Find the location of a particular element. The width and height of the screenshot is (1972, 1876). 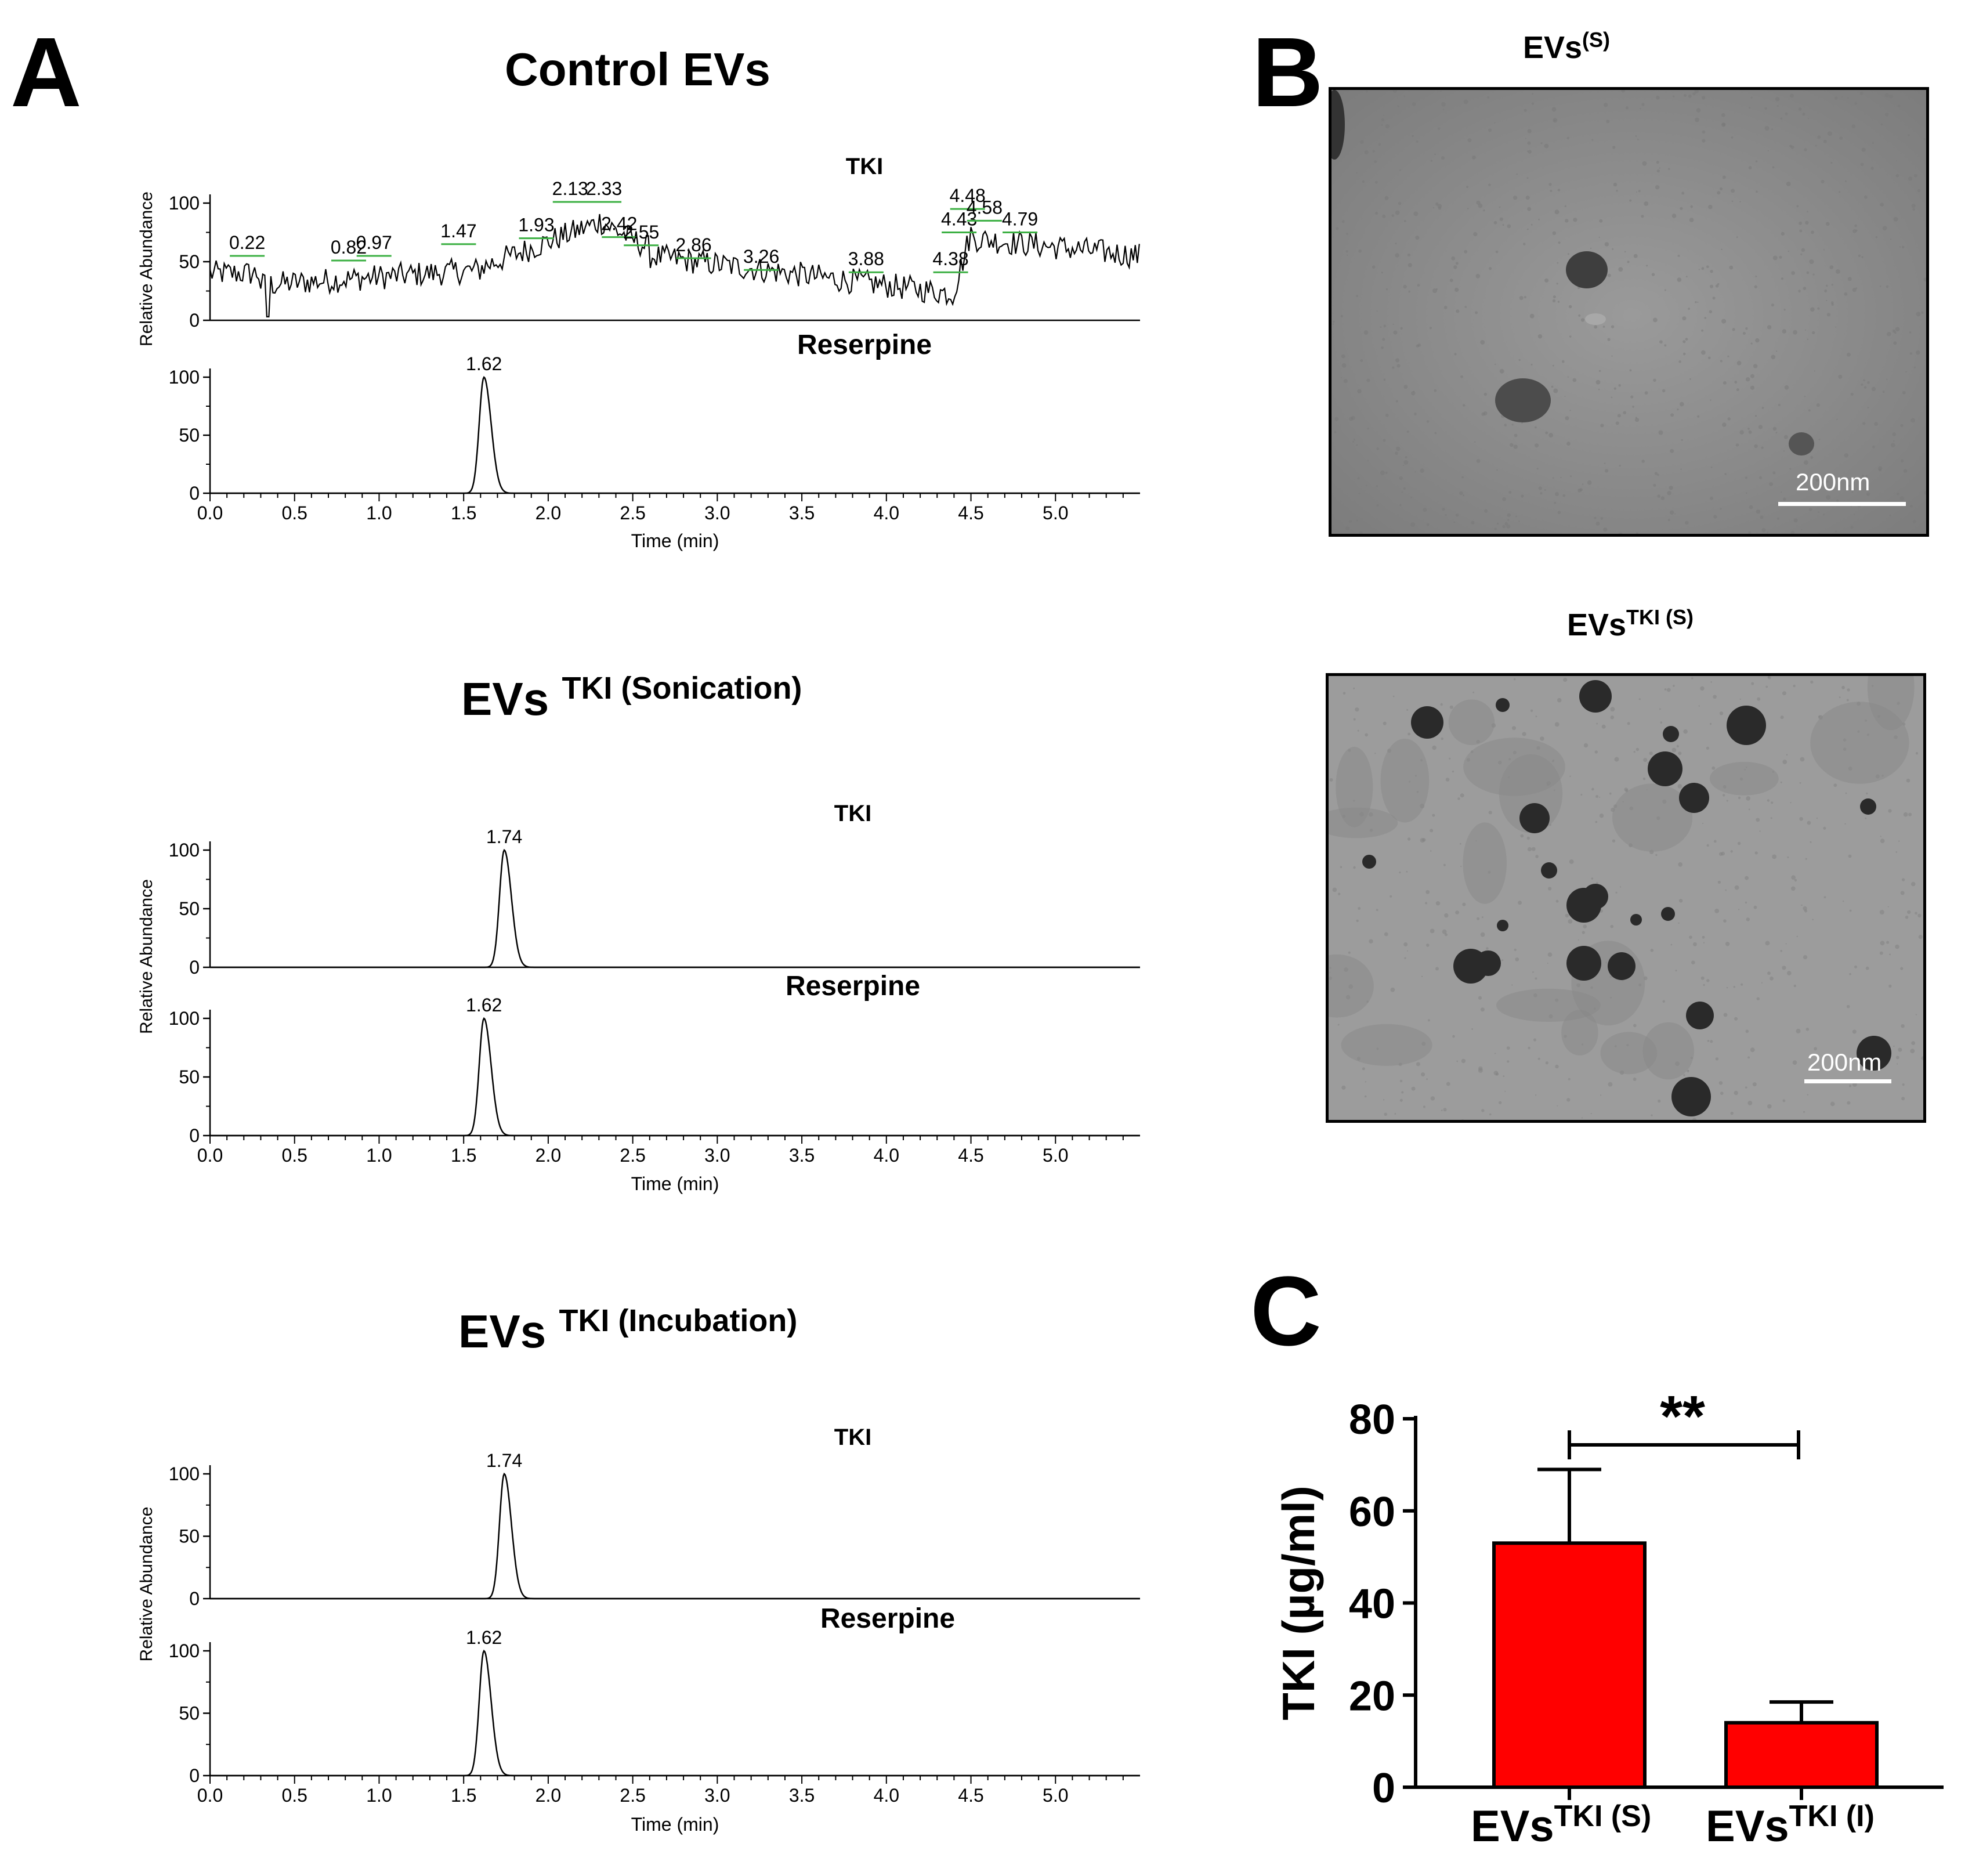

bar-chart: 0 20 40 60 80 TKI (µg/ml) ** is located at coordinates (1608, 1598).